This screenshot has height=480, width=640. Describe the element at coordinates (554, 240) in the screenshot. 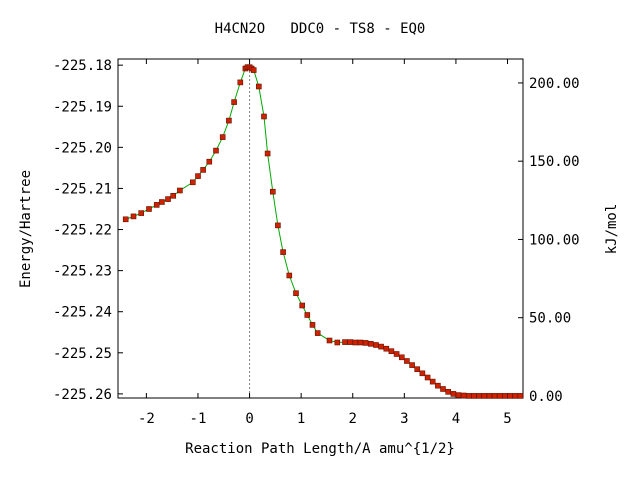

I see `y2-tick-label: 100.00` at that location.